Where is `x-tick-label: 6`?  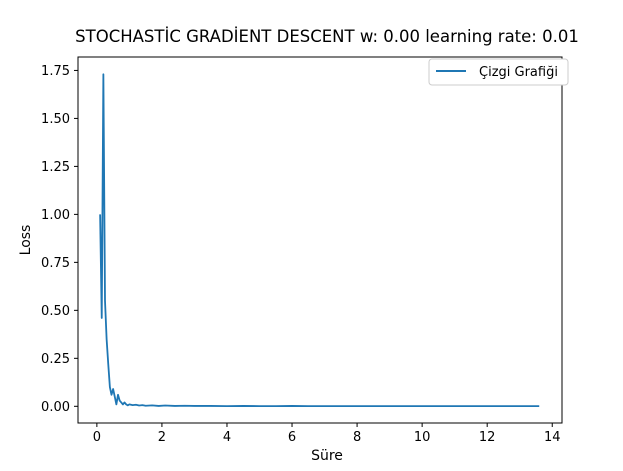 x-tick-label: 6 is located at coordinates (292, 437).